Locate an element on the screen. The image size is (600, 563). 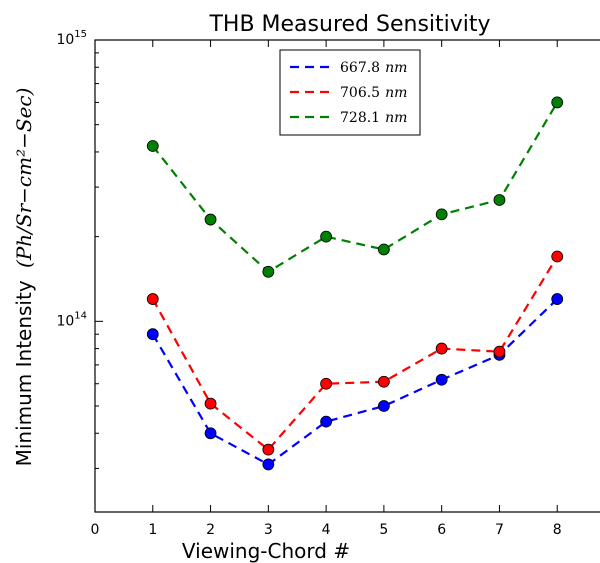
legend-label-value: 706.5 is located at coordinates (360, 93).